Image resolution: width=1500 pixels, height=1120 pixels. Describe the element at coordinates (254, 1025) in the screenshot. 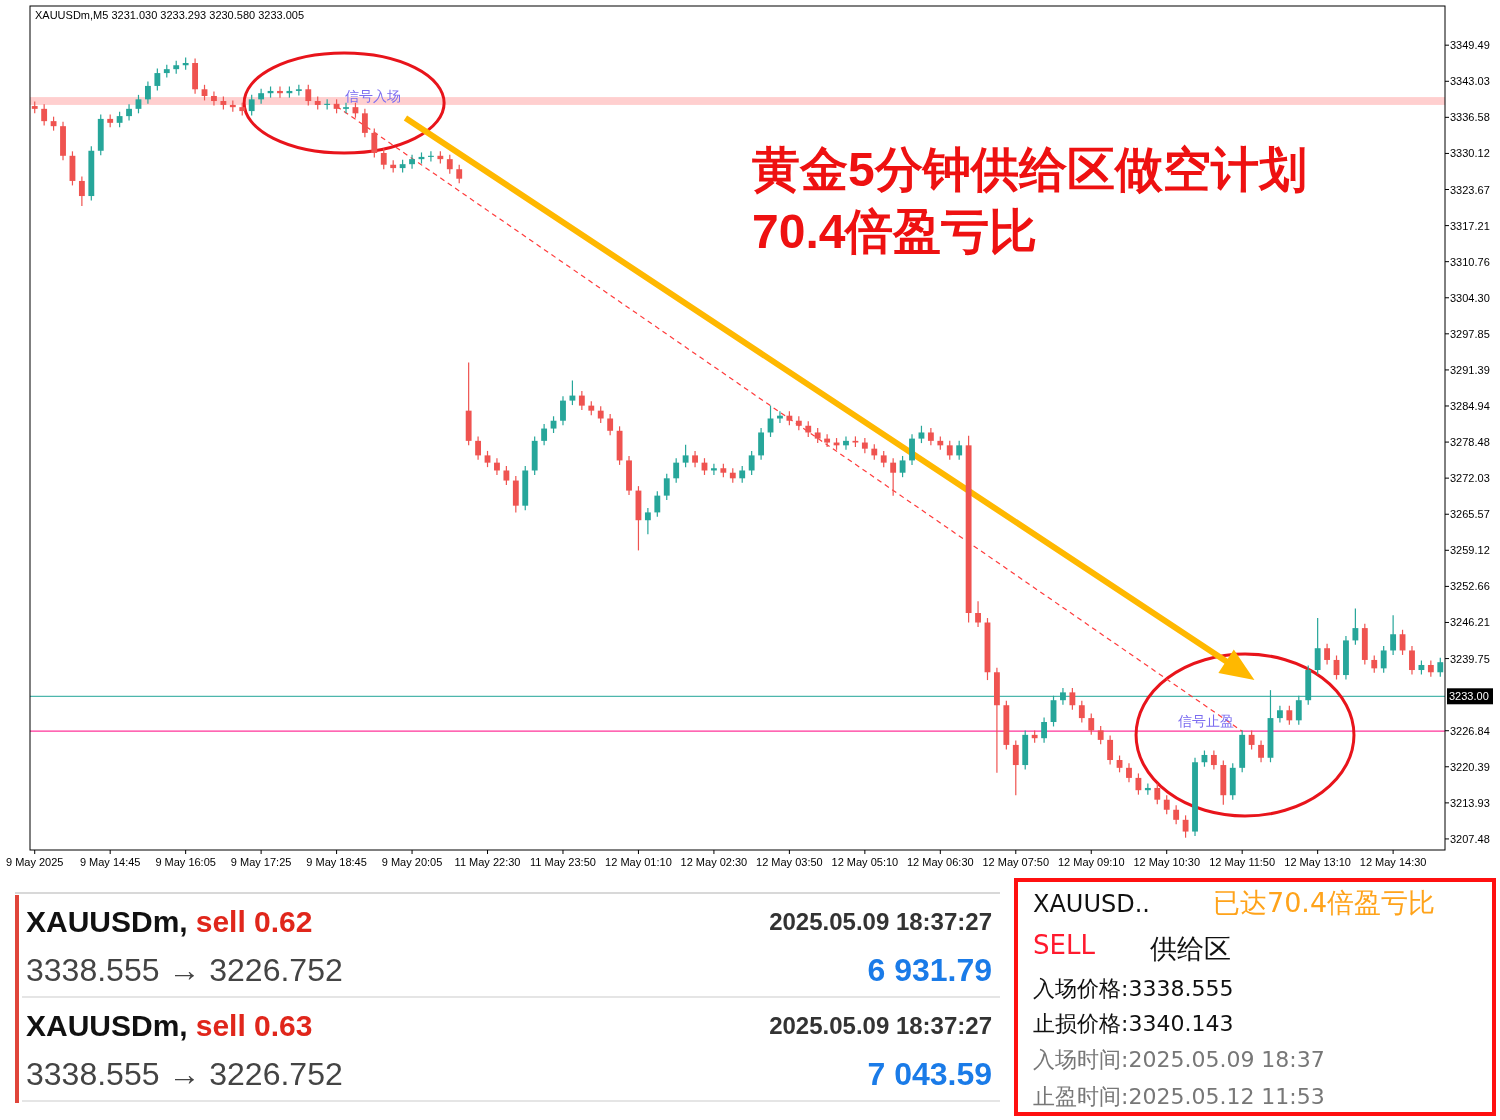

I see `annotation: sell 0.63` at that location.